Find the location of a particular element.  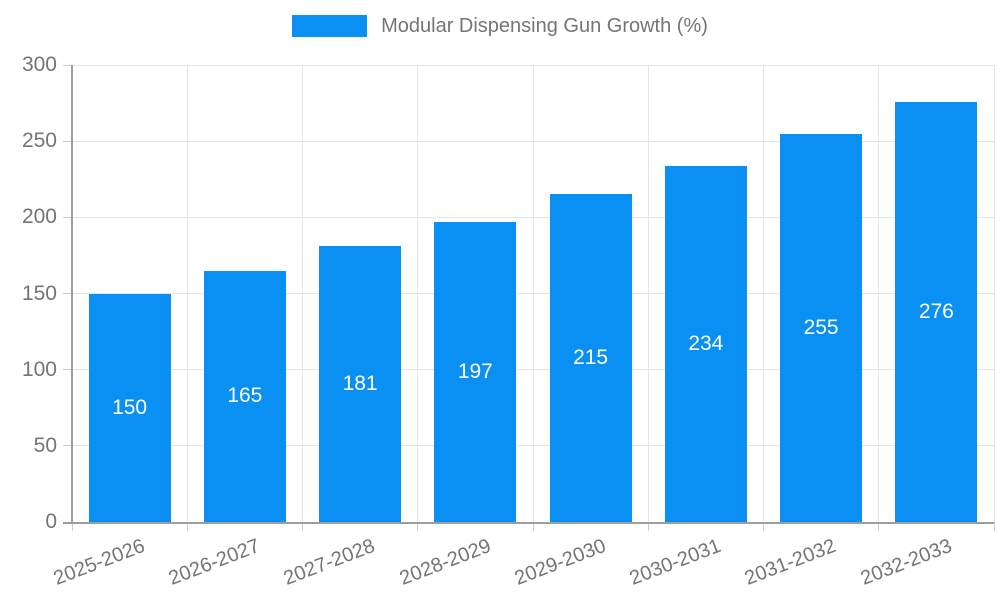

x-axis-tick-label: 2032-2033 is located at coordinates (906, 562).